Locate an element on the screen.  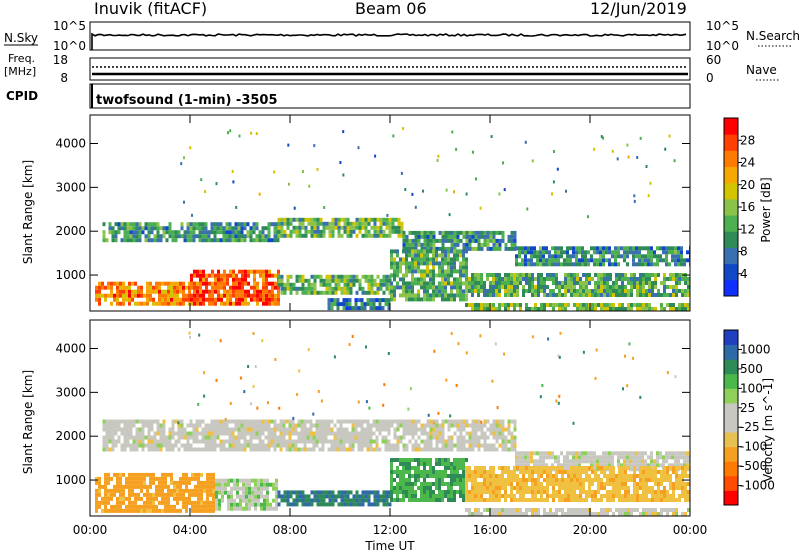
colorbar-tick-label: -500 is located at coordinates (753, 466).